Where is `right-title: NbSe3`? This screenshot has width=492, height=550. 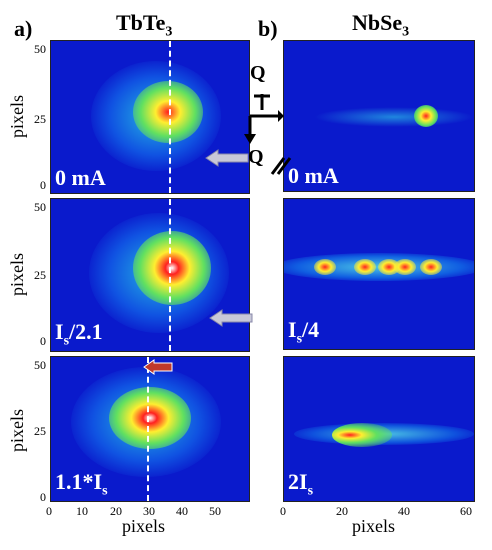
right-title: NbSe3 is located at coordinates (381, 25).